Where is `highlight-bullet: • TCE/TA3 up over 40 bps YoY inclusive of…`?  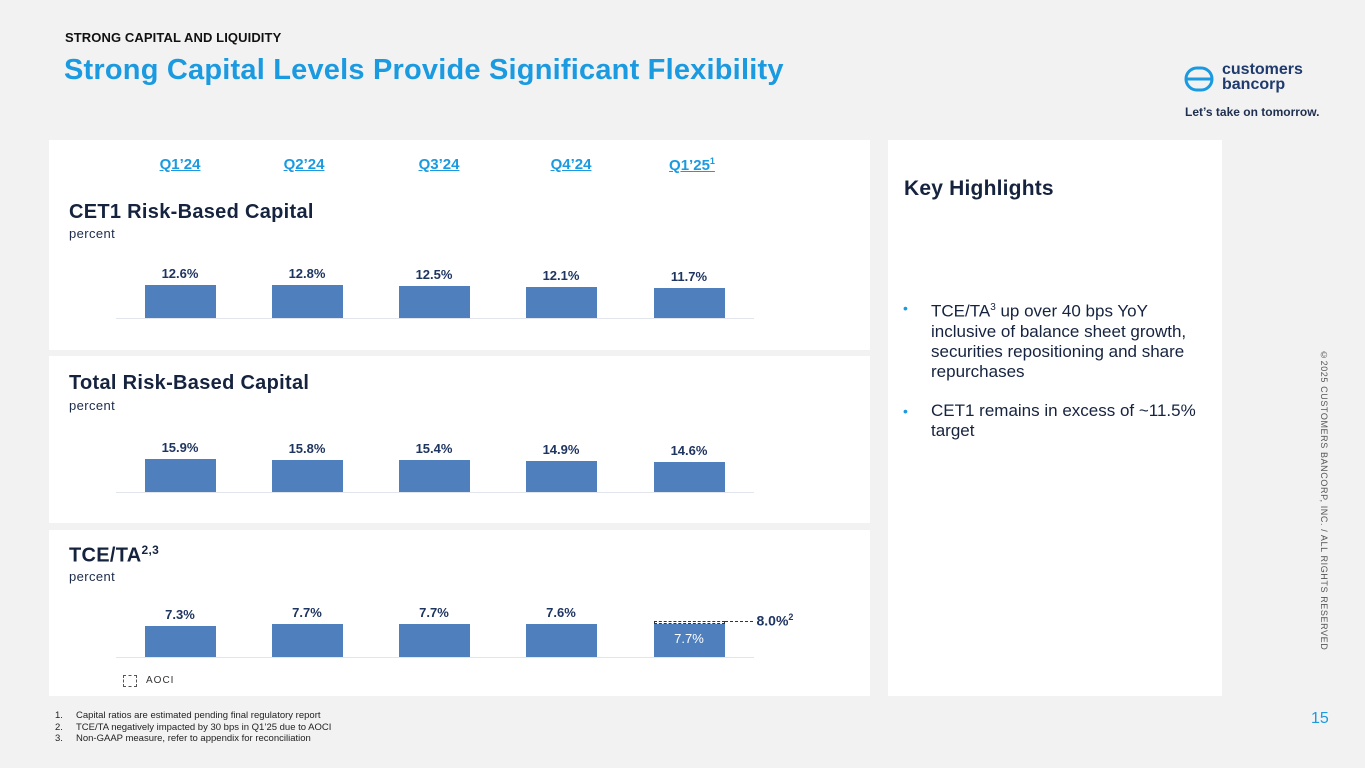 highlight-bullet: • TCE/TA3 up over 40 bps YoY inclusive of… is located at coordinates (1053, 340).